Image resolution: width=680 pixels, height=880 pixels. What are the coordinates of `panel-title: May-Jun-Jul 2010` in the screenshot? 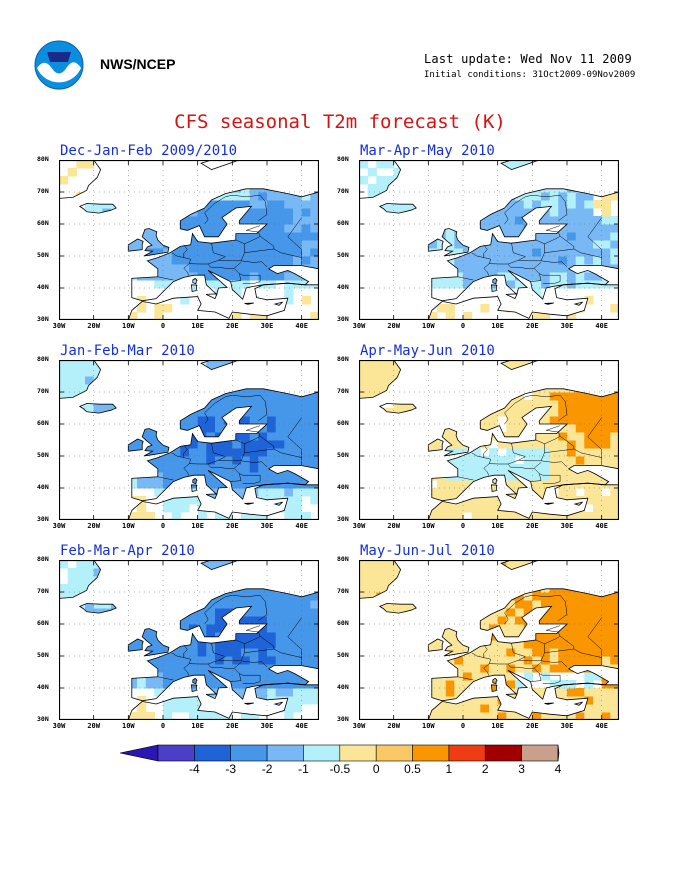 It's located at (427, 551).